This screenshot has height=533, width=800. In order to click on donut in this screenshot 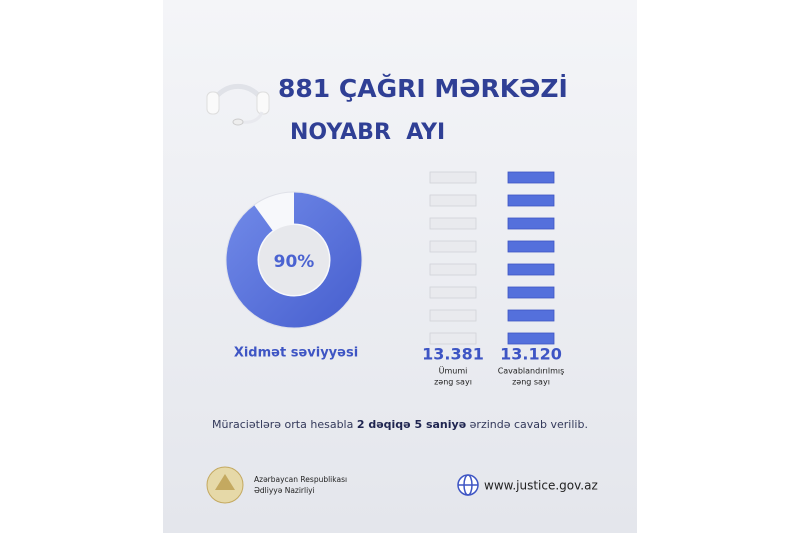, I will do `click(294, 260)`.